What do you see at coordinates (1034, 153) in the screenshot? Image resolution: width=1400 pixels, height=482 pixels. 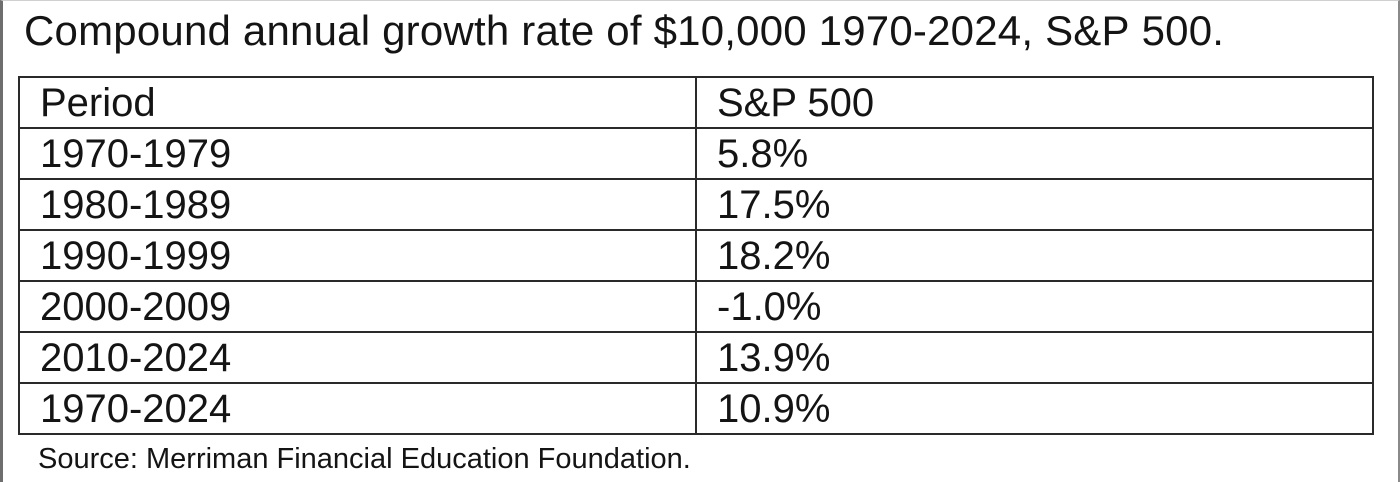 I see `growth-rate-cell: 5.8%` at bounding box center [1034, 153].